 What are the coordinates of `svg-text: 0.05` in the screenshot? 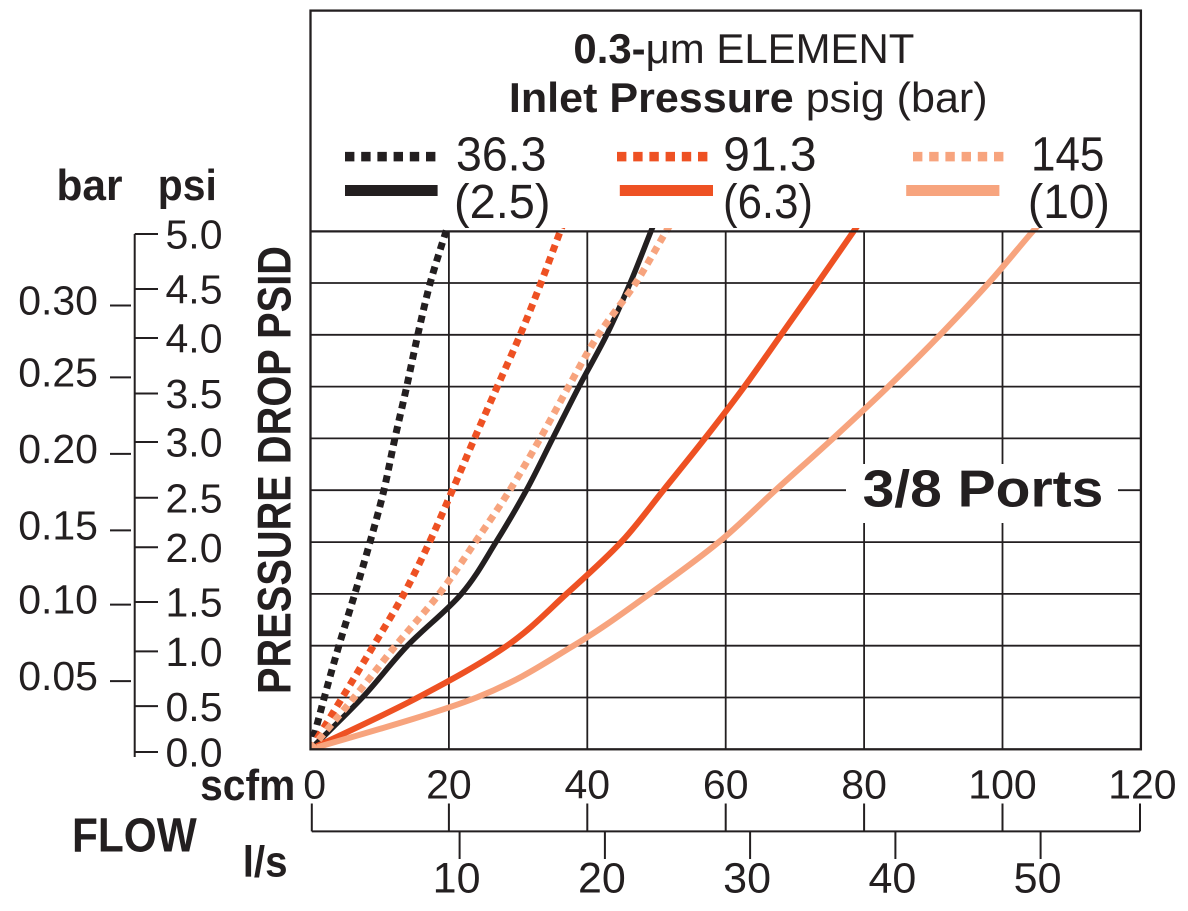 It's located at (58, 676).